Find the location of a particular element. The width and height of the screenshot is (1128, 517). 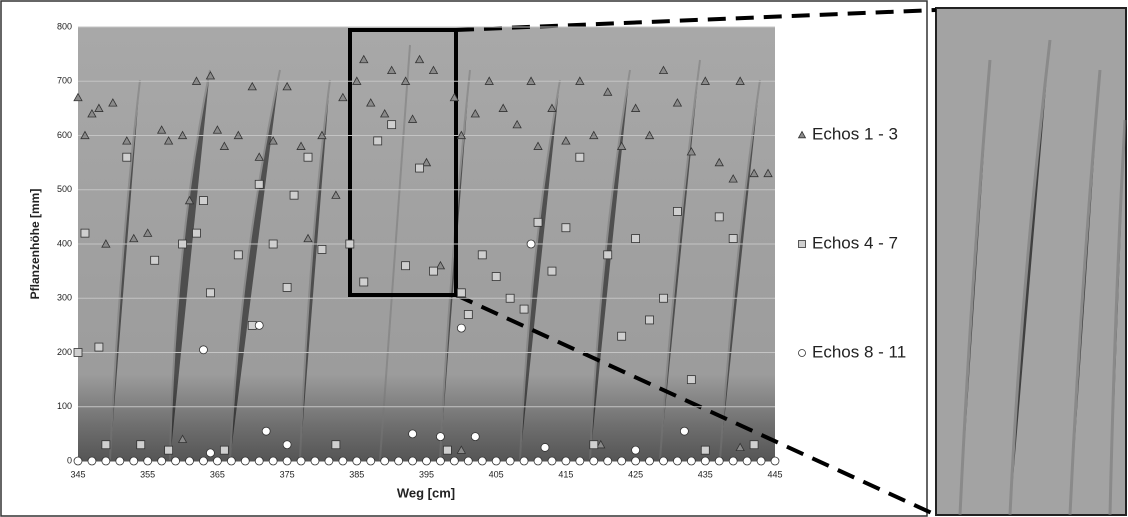

legend-label: Echos 1 - 3 is located at coordinates (855, 133).